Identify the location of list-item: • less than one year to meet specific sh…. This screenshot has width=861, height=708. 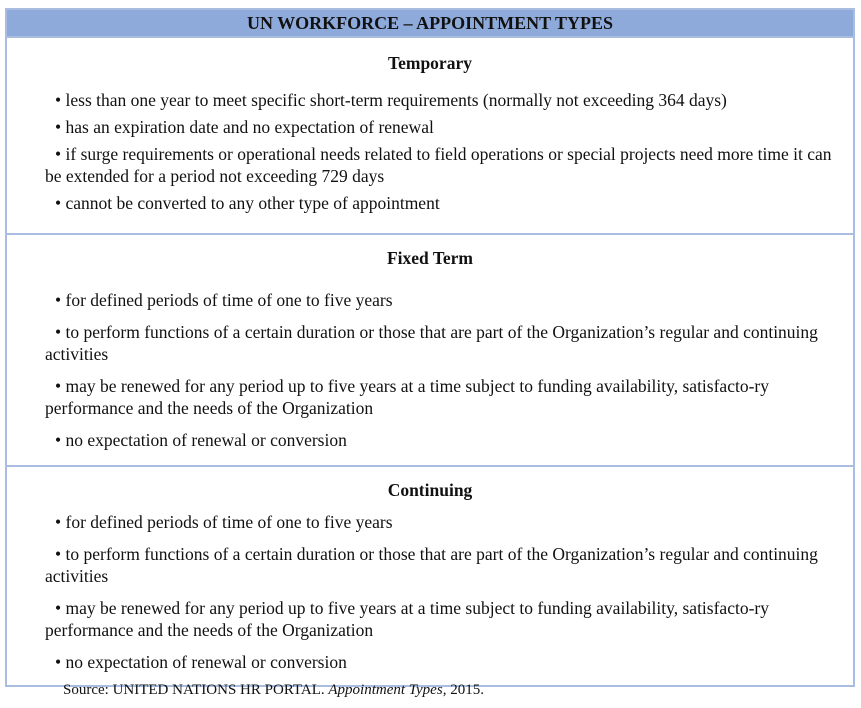
(391, 100).